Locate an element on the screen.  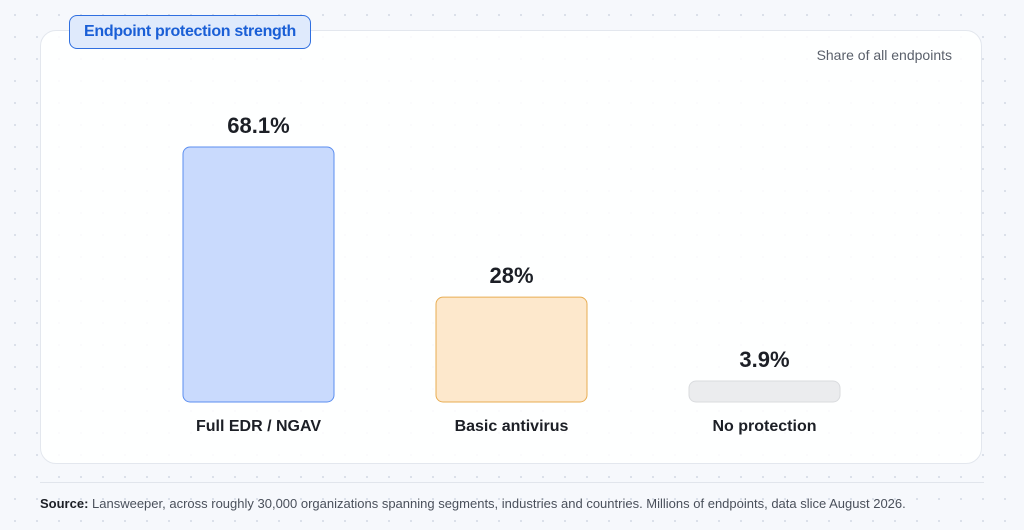
category-label-no-protection: No protection is located at coordinates (765, 426).